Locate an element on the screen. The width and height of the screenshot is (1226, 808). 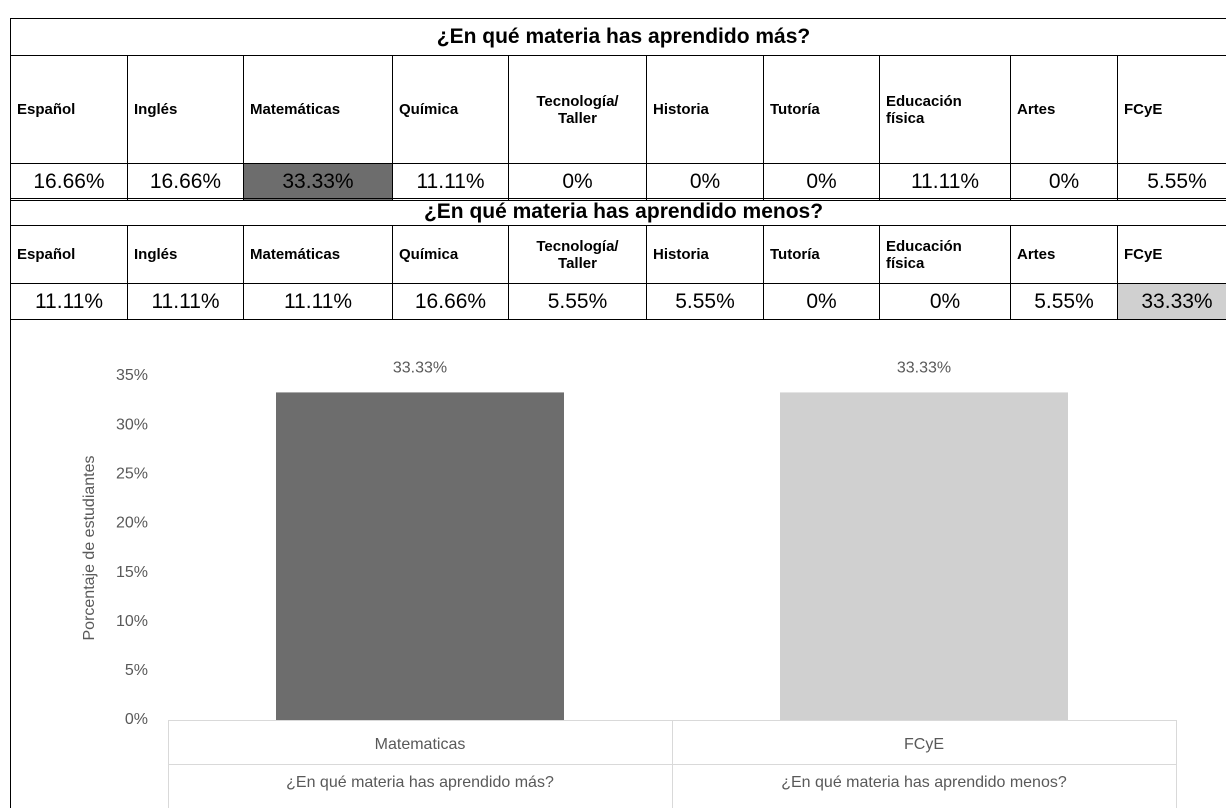
x-tick-label: Matematicas is located at coordinates (420, 744).